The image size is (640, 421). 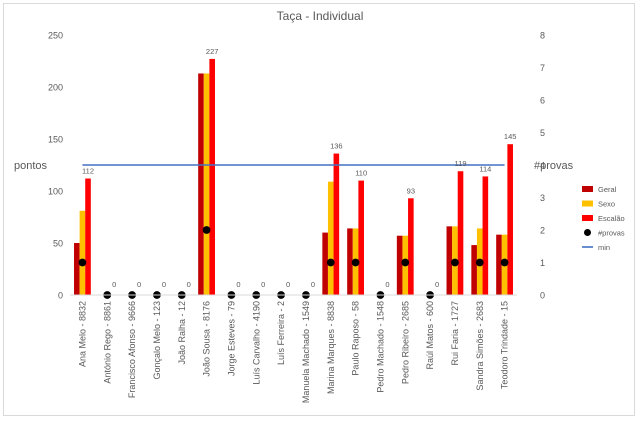 What do you see at coordinates (542, 296) in the screenshot?
I see `y2-tick-label: 0` at bounding box center [542, 296].